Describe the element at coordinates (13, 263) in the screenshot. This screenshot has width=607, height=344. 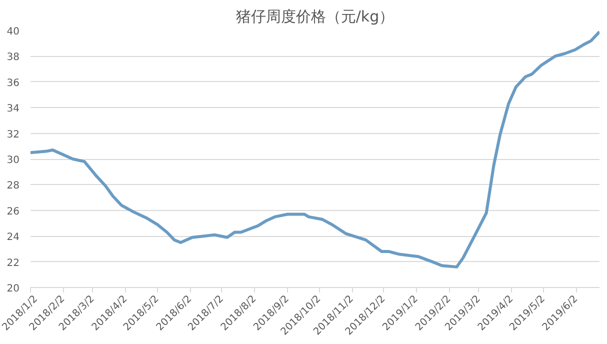
I see `y-tick-label: 22` at that location.